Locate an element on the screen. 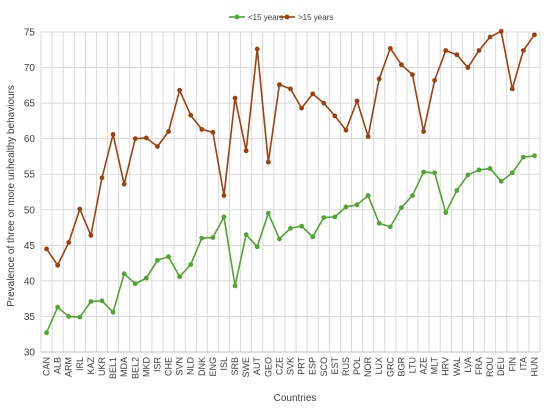 The image size is (550, 409). x-tick-label: LTU is located at coordinates (412, 365).